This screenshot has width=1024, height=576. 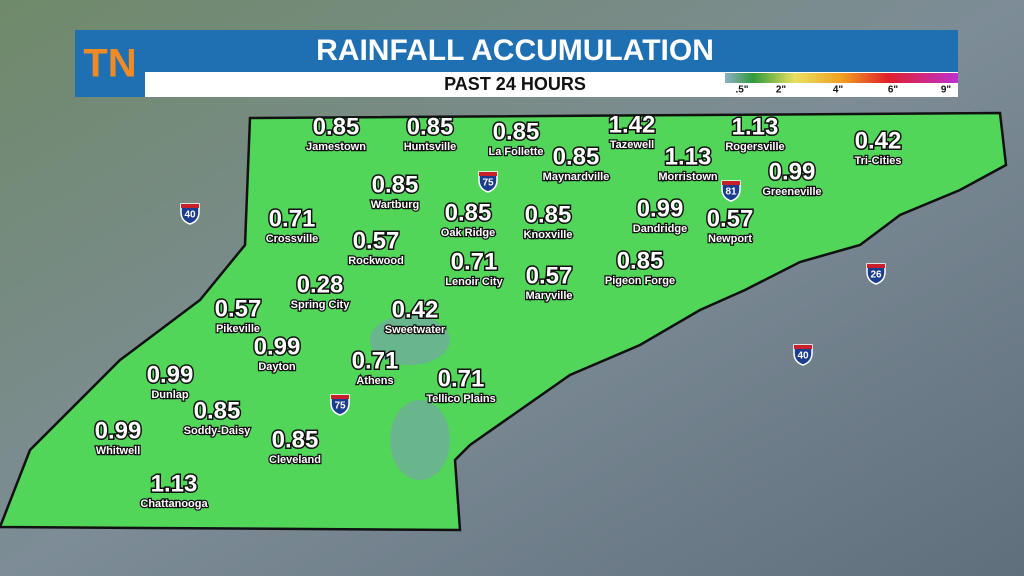 I want to click on shield-number: 26, so click(x=876, y=275).